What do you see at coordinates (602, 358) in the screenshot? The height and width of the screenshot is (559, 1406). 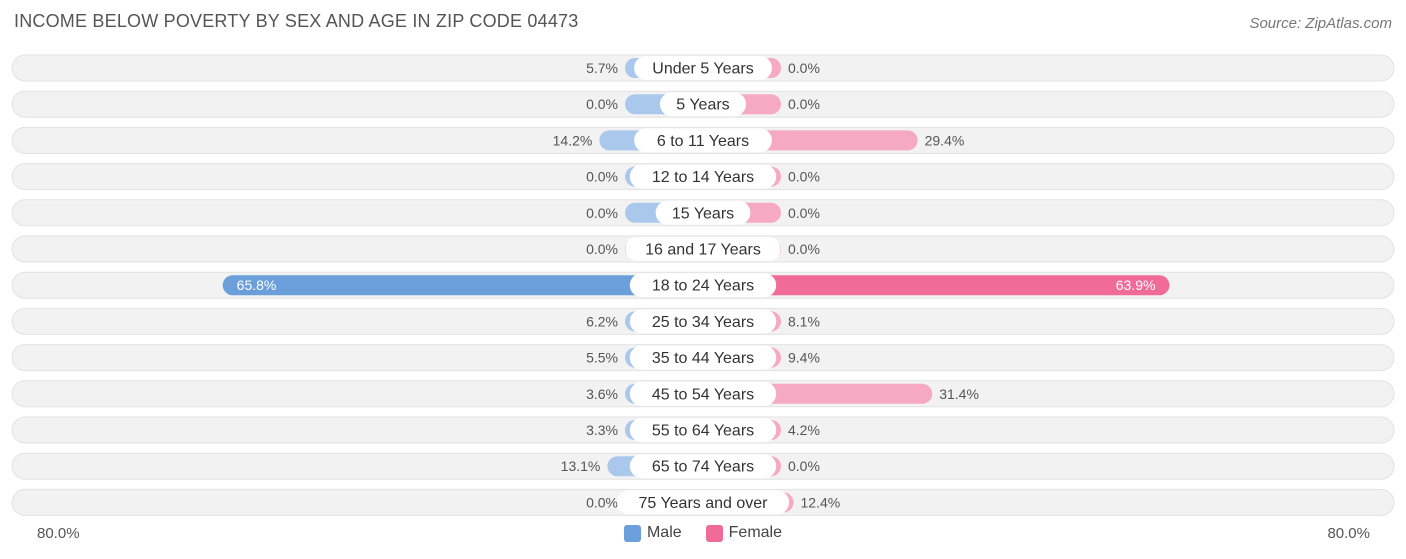 I see `data-label-male: 5.5%` at bounding box center [602, 358].